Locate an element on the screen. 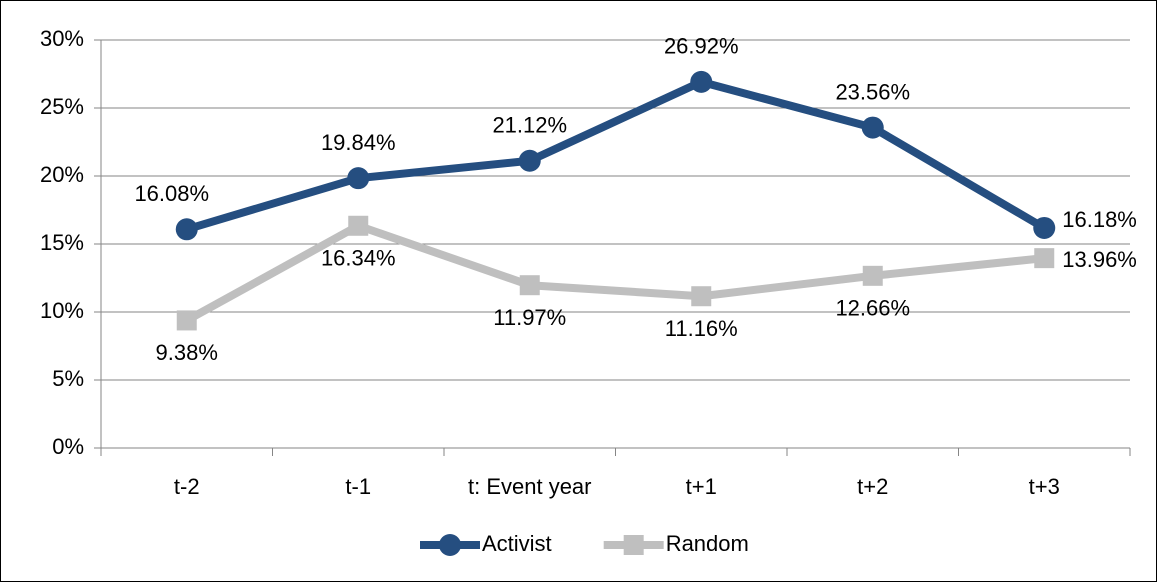  data-label: 21.12% is located at coordinates (529, 125).